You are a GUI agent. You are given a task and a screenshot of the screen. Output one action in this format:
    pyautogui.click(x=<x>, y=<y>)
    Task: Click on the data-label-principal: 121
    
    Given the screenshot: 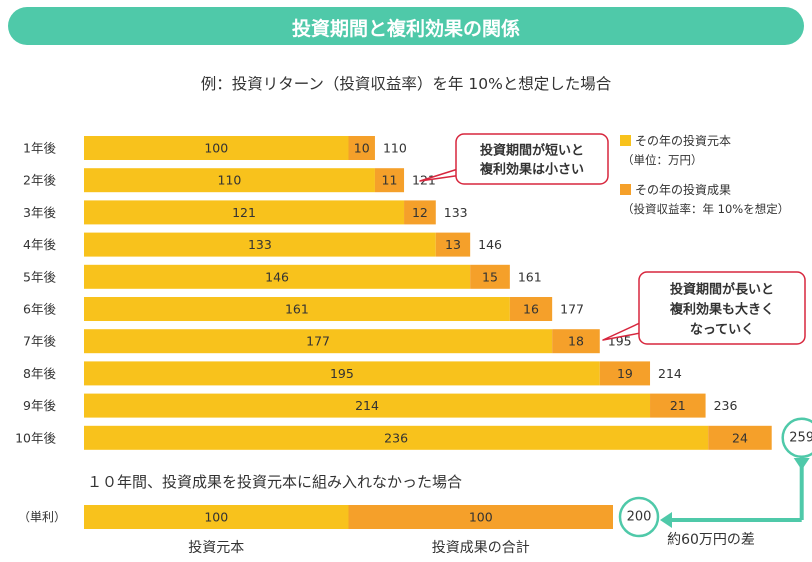 What is the action you would take?
    pyautogui.click(x=244, y=212)
    